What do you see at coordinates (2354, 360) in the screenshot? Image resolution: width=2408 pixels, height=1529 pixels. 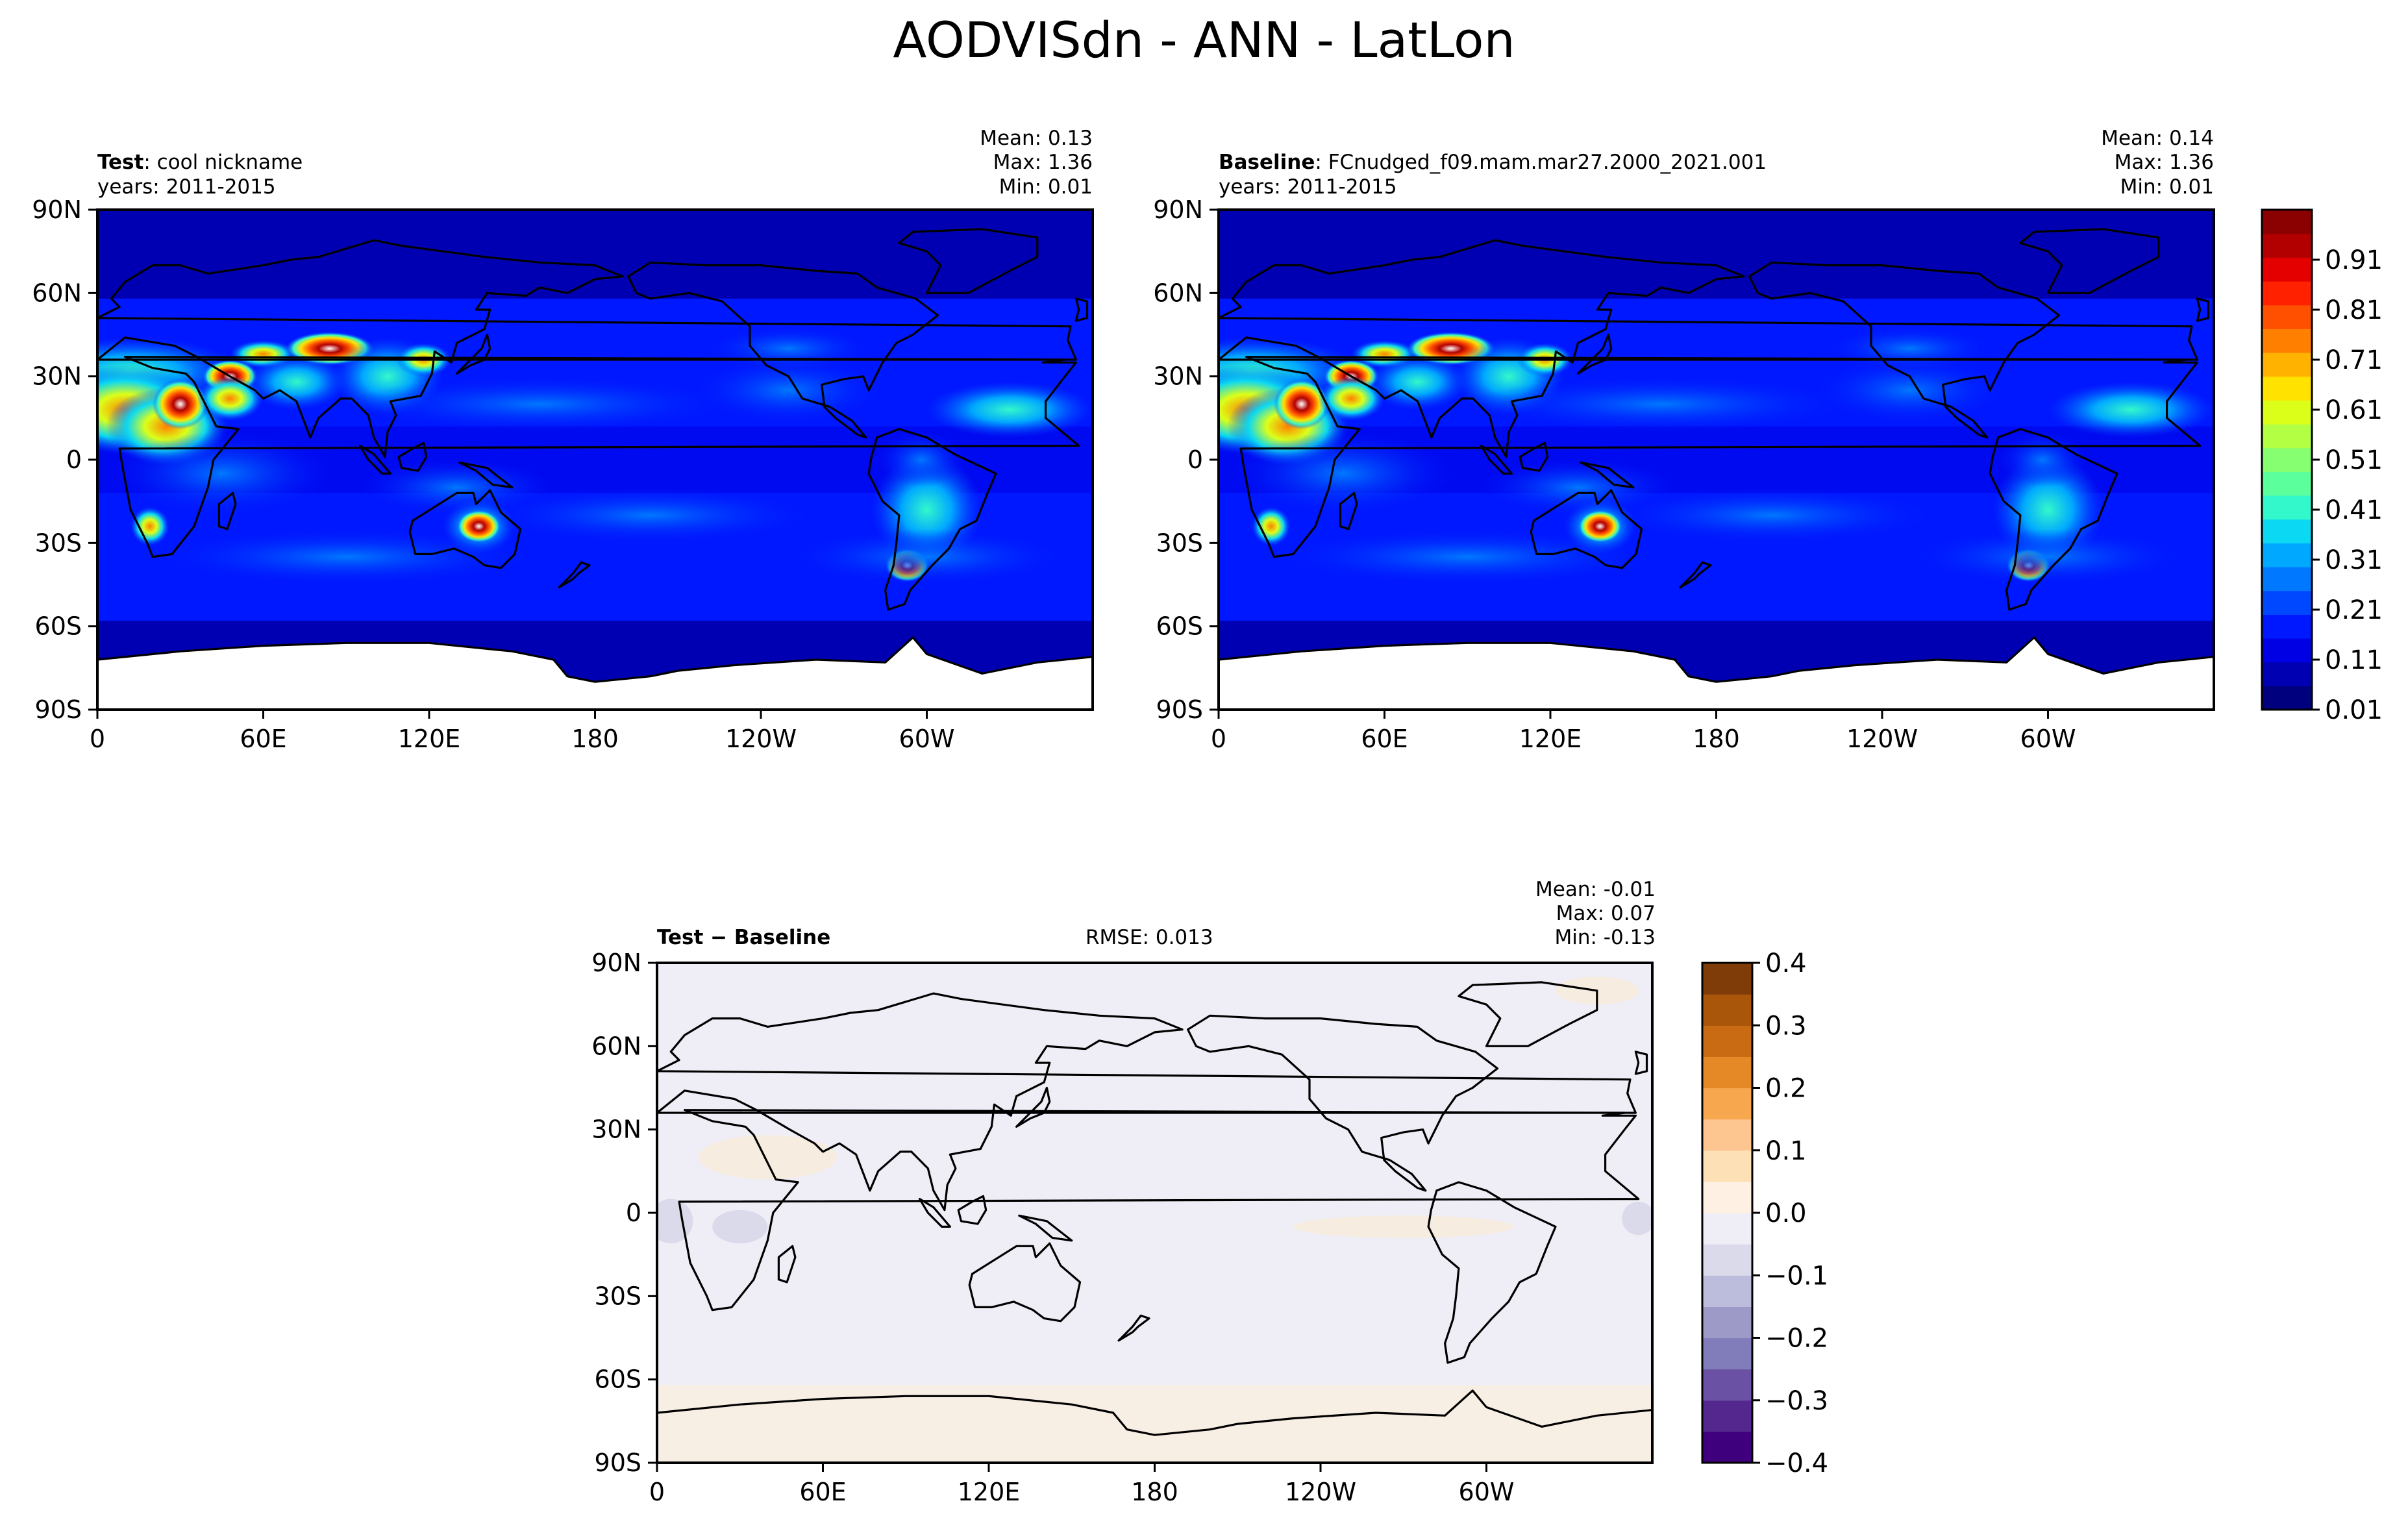 I see `colorbar-tick-label: 0.71` at bounding box center [2354, 360].